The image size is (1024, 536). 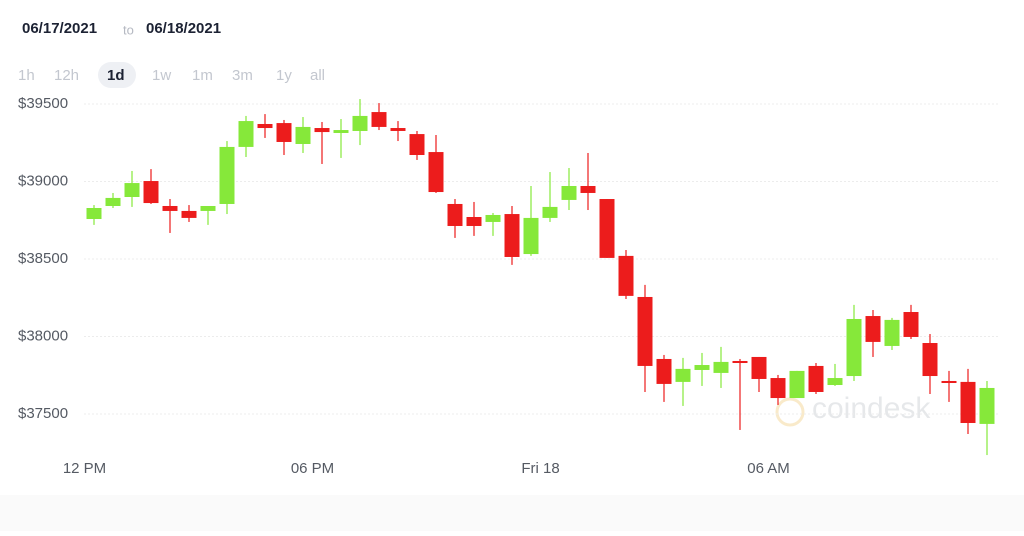 What do you see at coordinates (43, 335) in the screenshot?
I see `y-tick-label: $38000` at bounding box center [43, 335].